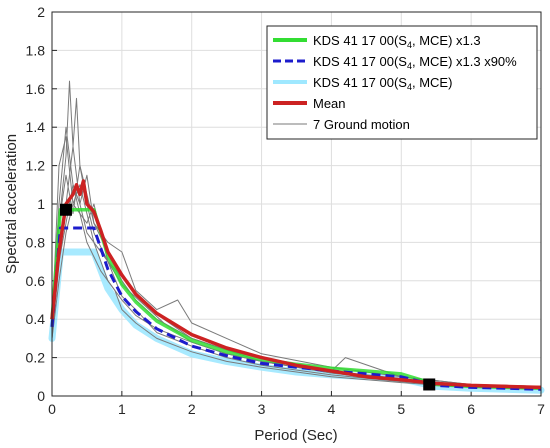 The width and height of the screenshot is (550, 448). Describe the element at coordinates (541, 409) in the screenshot. I see `x-tick-label: 7` at that location.